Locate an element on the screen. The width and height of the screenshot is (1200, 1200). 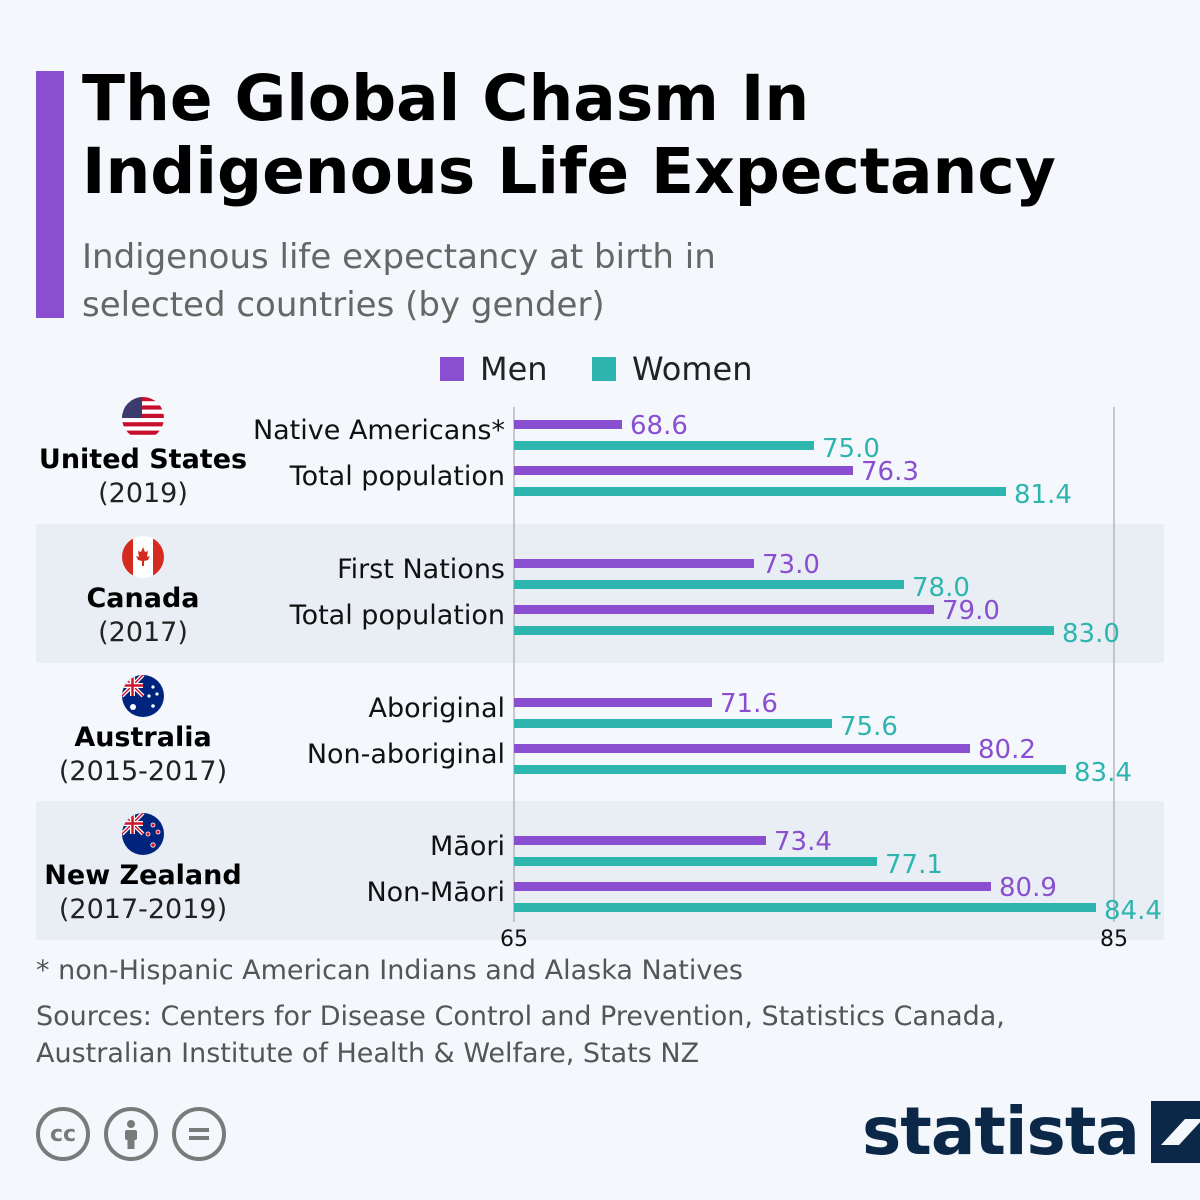
value-label-women: 84.4 is located at coordinates (1133, 911).